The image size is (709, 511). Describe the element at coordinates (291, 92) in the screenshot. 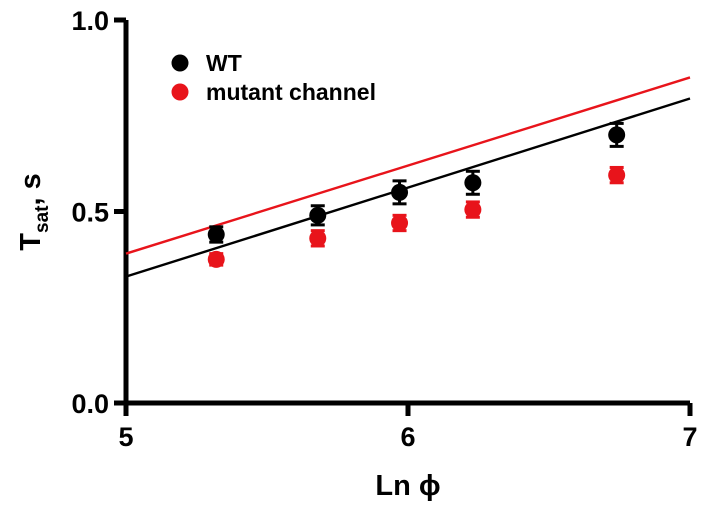

I see `legend-label-mutant-channel: mutant channel` at that location.